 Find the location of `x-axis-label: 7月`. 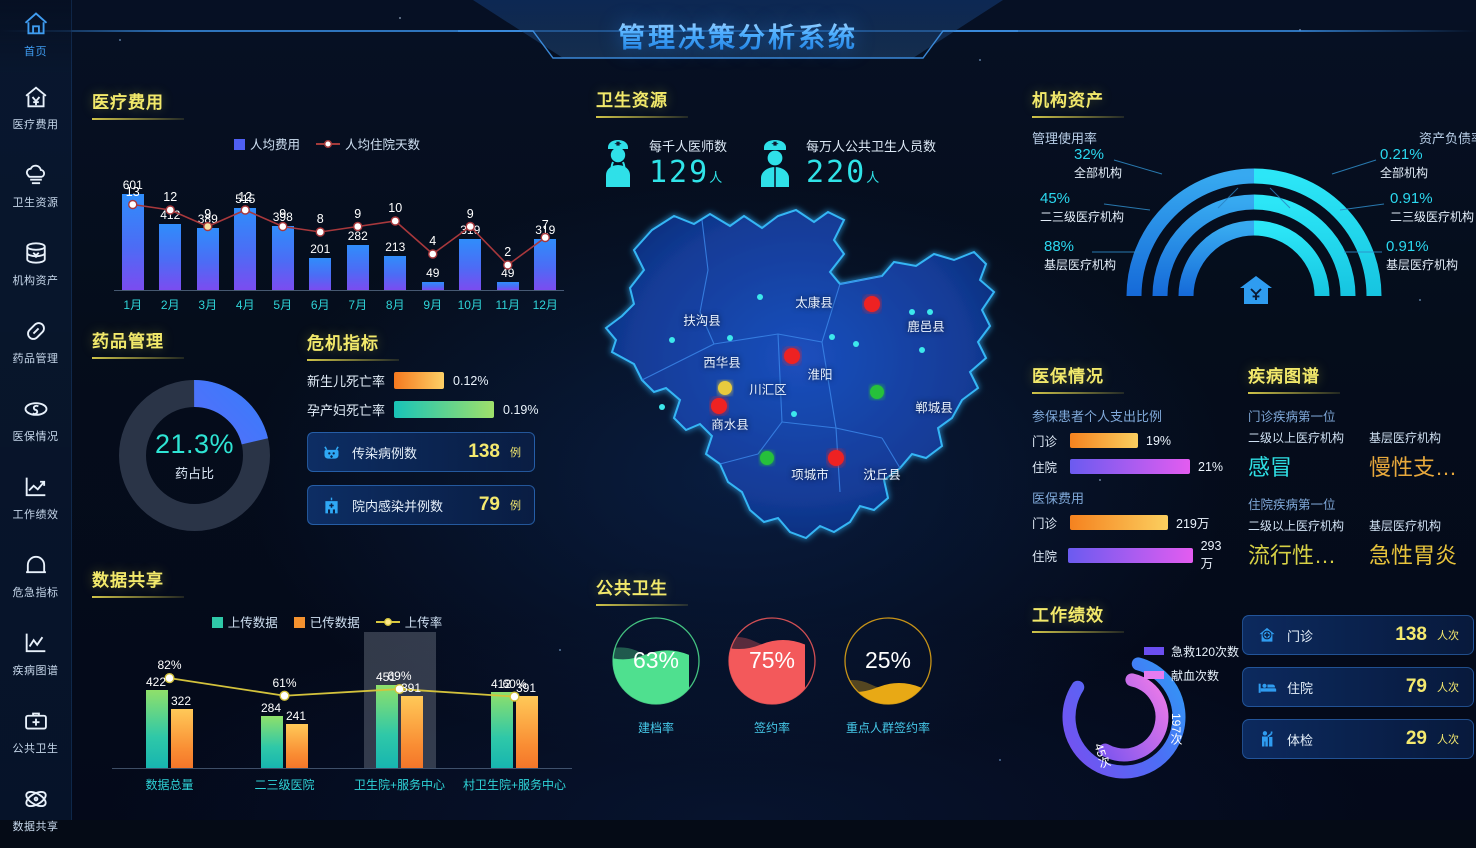

x-axis-label: 7月 is located at coordinates (358, 305).